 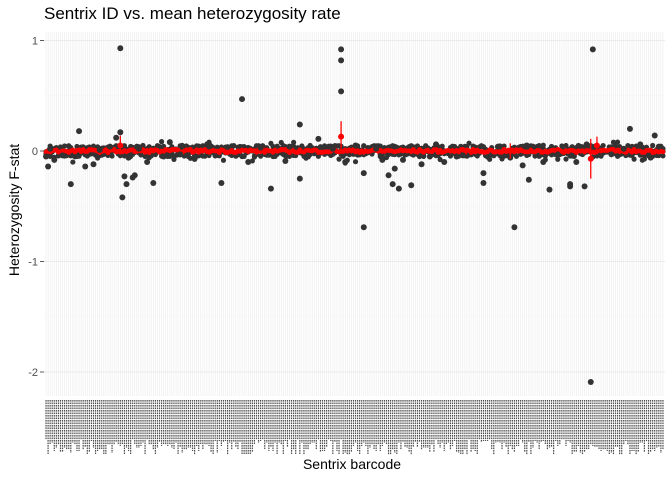 I want to click on y-axis-label: Heterozygosity F-stat, so click(x=14, y=210).